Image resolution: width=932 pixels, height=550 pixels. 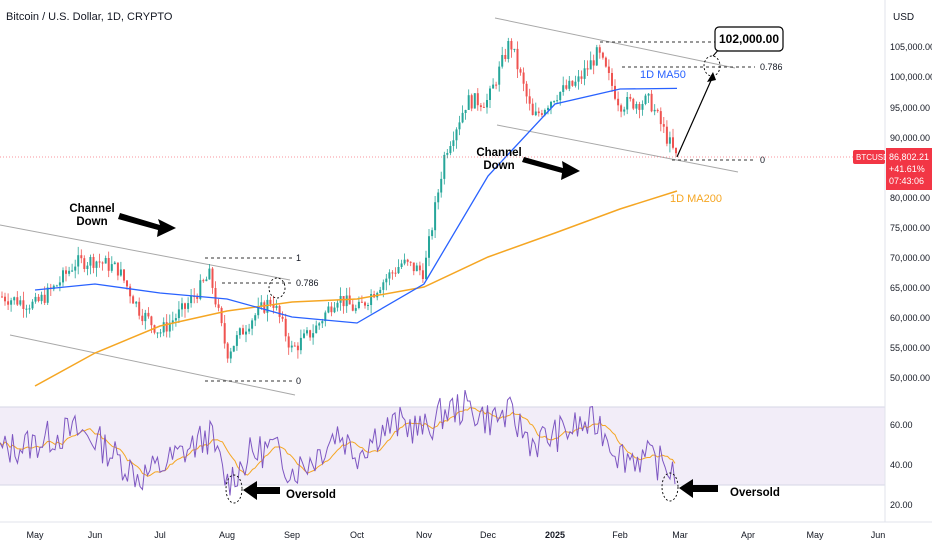 What do you see at coordinates (617, 148) in the screenshot?
I see `right-channel-lower` at bounding box center [617, 148].